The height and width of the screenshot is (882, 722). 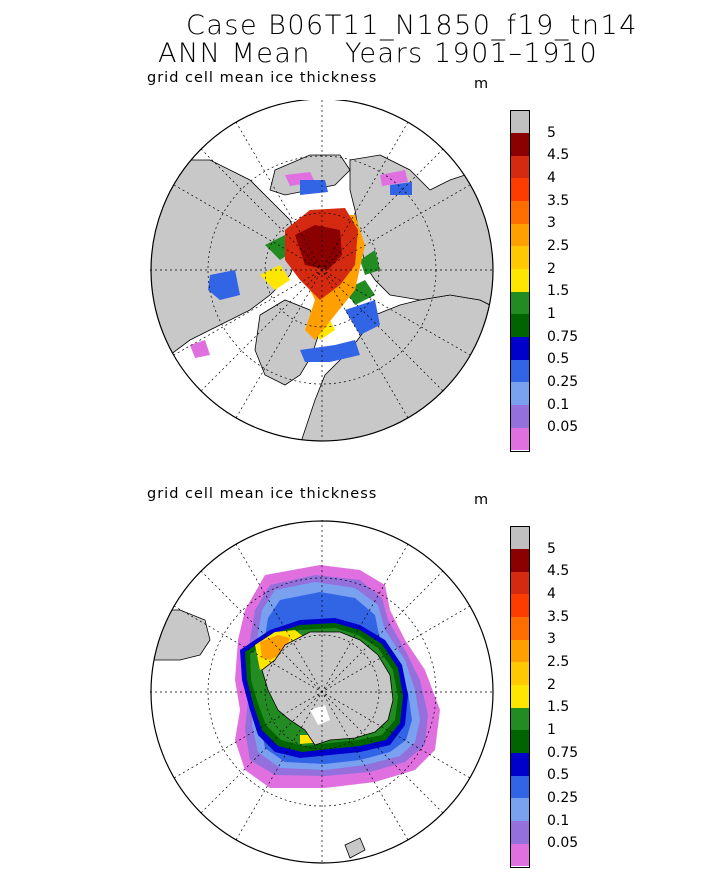 I want to click on legend-north-frame, so click(x=520, y=281).